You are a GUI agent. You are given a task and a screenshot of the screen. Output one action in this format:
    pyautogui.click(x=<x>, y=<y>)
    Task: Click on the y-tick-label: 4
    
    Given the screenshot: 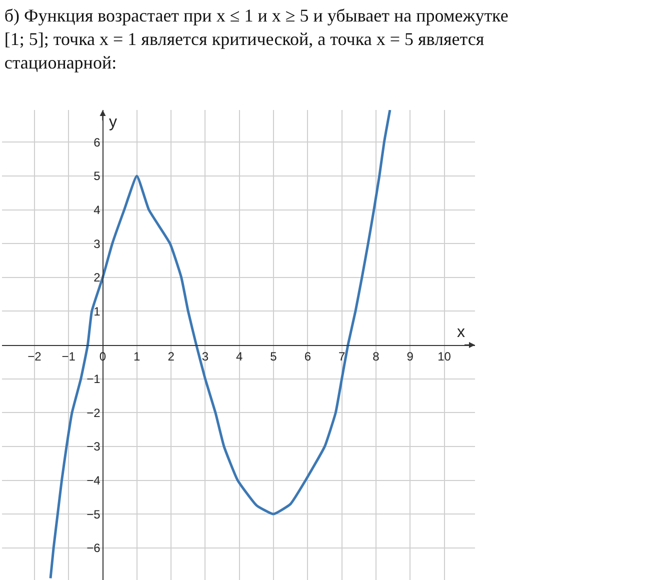 What is the action you would take?
    pyautogui.click(x=97, y=209)
    